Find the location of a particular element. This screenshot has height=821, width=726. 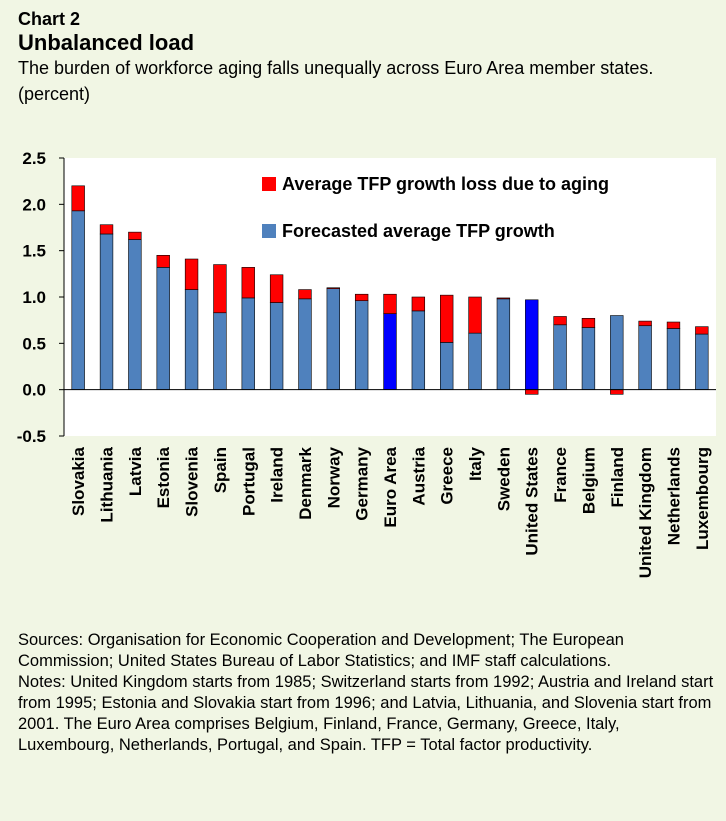

legend-swatch-forecast is located at coordinates (269, 231).